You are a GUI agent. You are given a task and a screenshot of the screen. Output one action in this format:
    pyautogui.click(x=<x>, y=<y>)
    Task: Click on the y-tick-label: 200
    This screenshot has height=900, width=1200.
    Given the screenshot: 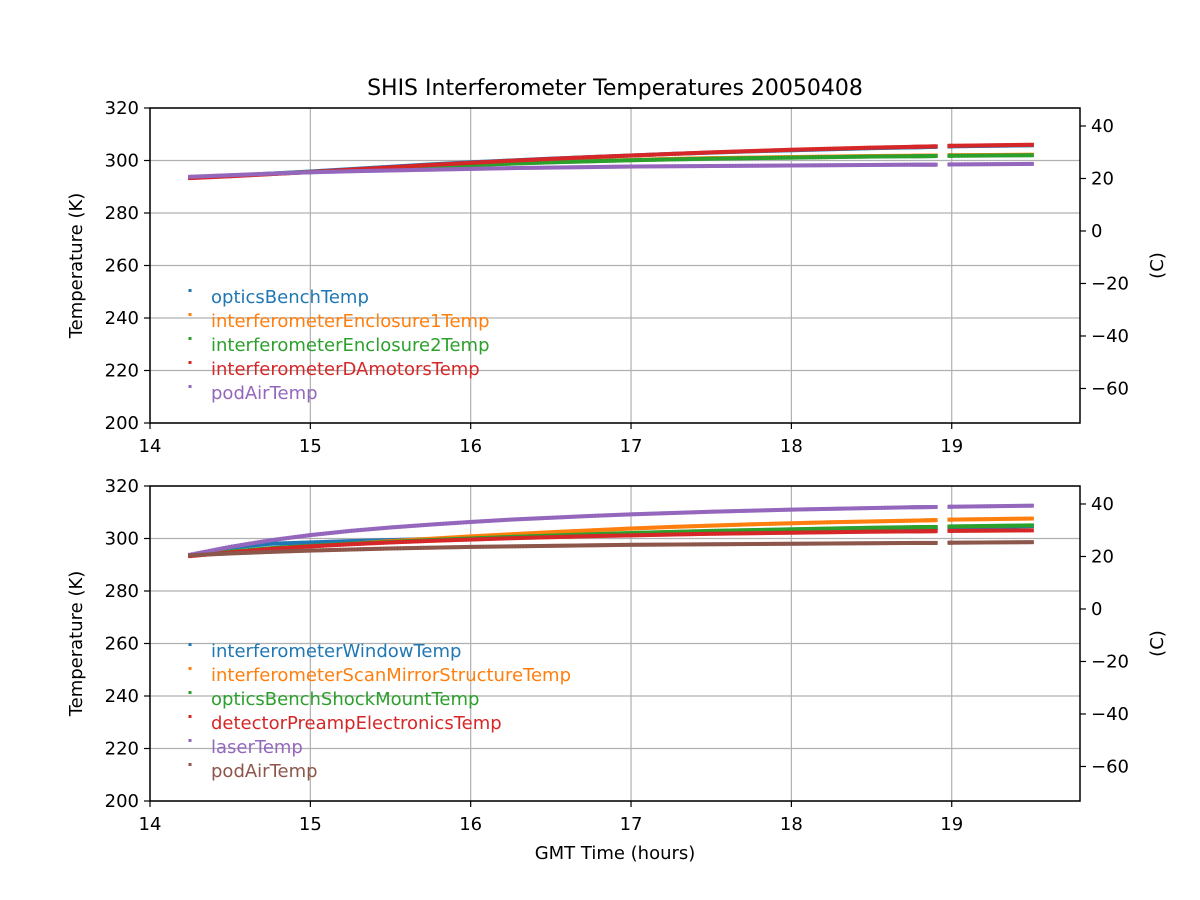 What is the action you would take?
    pyautogui.click(x=122, y=801)
    